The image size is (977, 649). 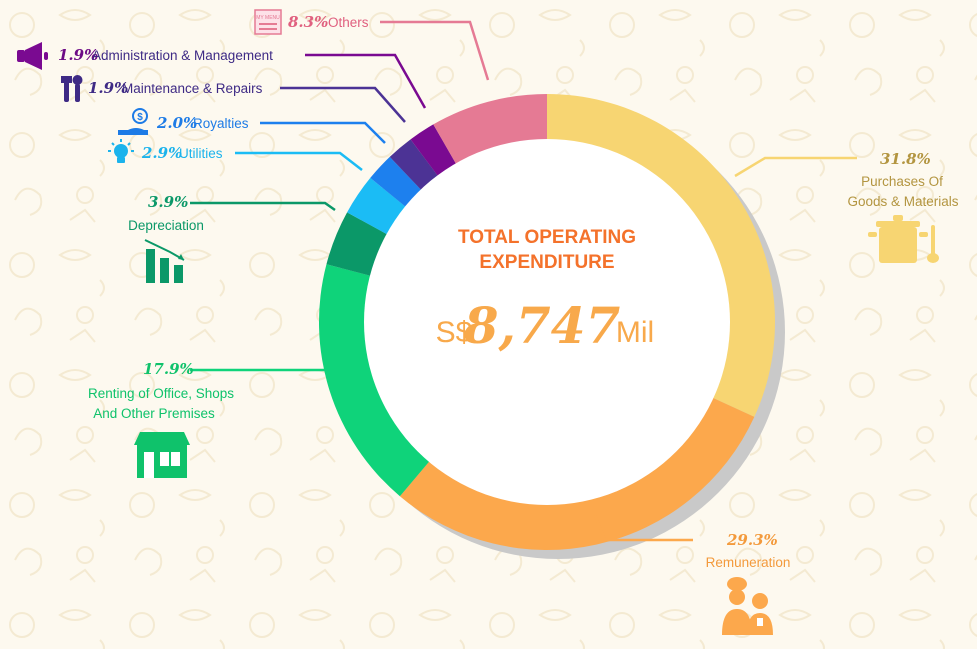 I want to click on pct-label-purchases: 31.8%, so click(x=905, y=159).